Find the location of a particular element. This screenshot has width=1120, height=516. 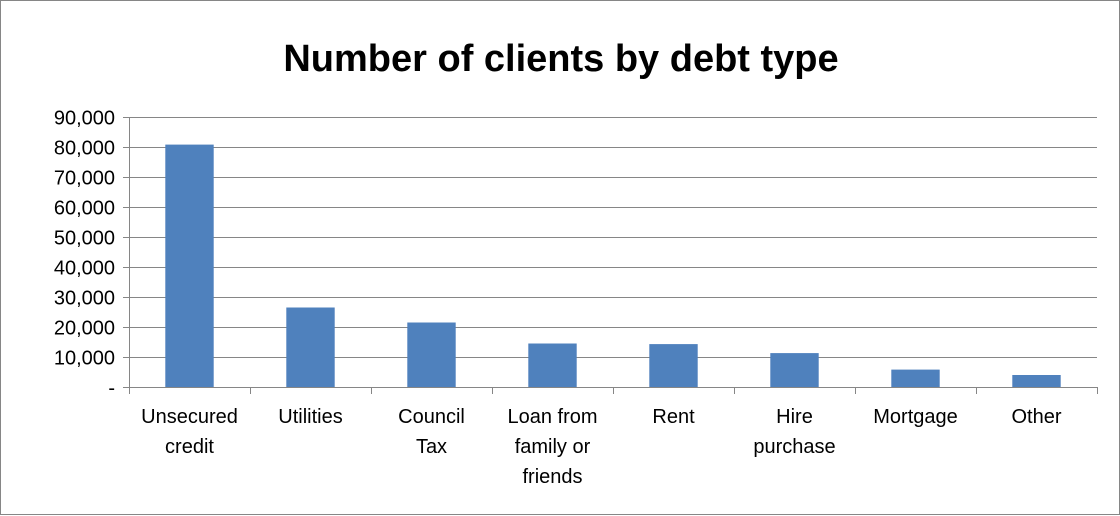

y-tick-label: 90,000 is located at coordinates (84, 119).